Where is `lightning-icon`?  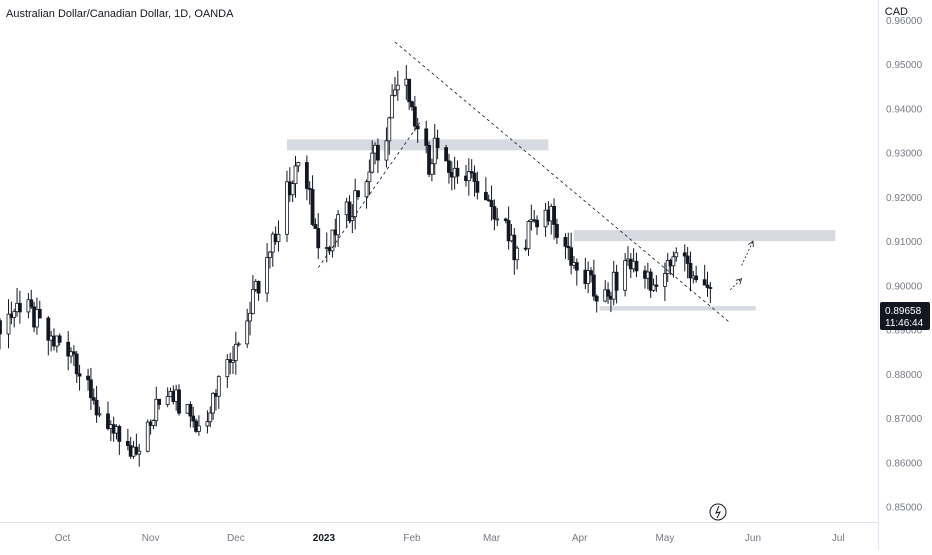 lightning-icon is located at coordinates (718, 512).